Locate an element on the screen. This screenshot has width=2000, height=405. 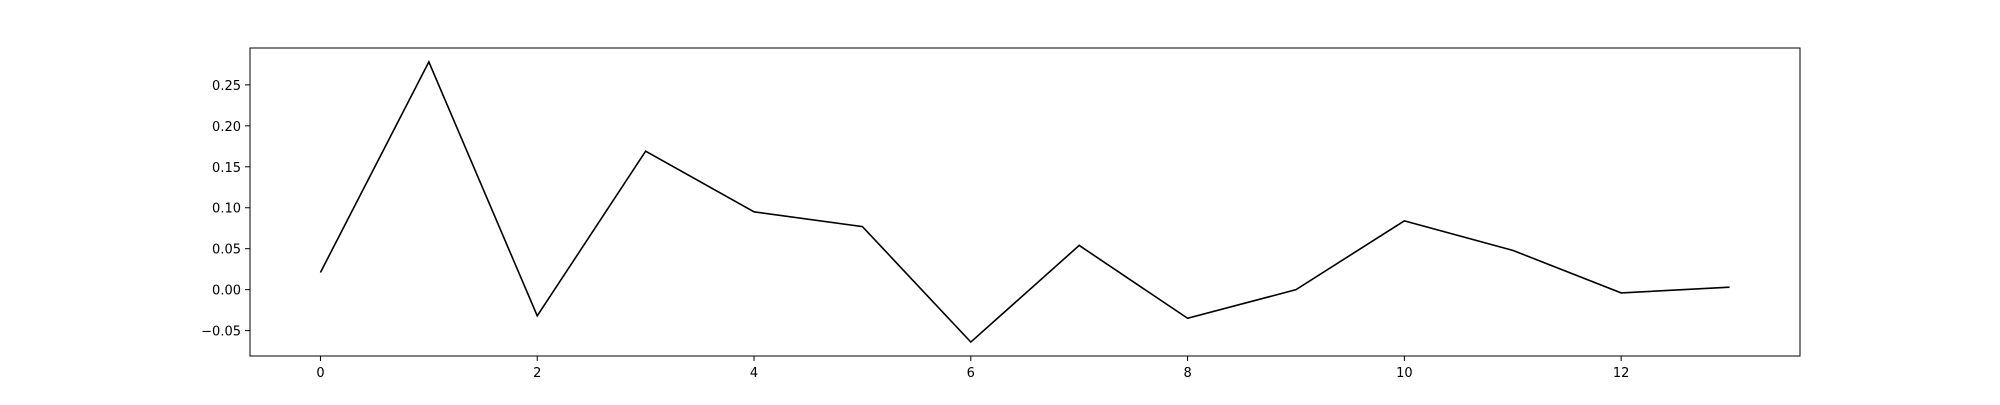
y-tick-label: 0.00 is located at coordinates (226, 291).